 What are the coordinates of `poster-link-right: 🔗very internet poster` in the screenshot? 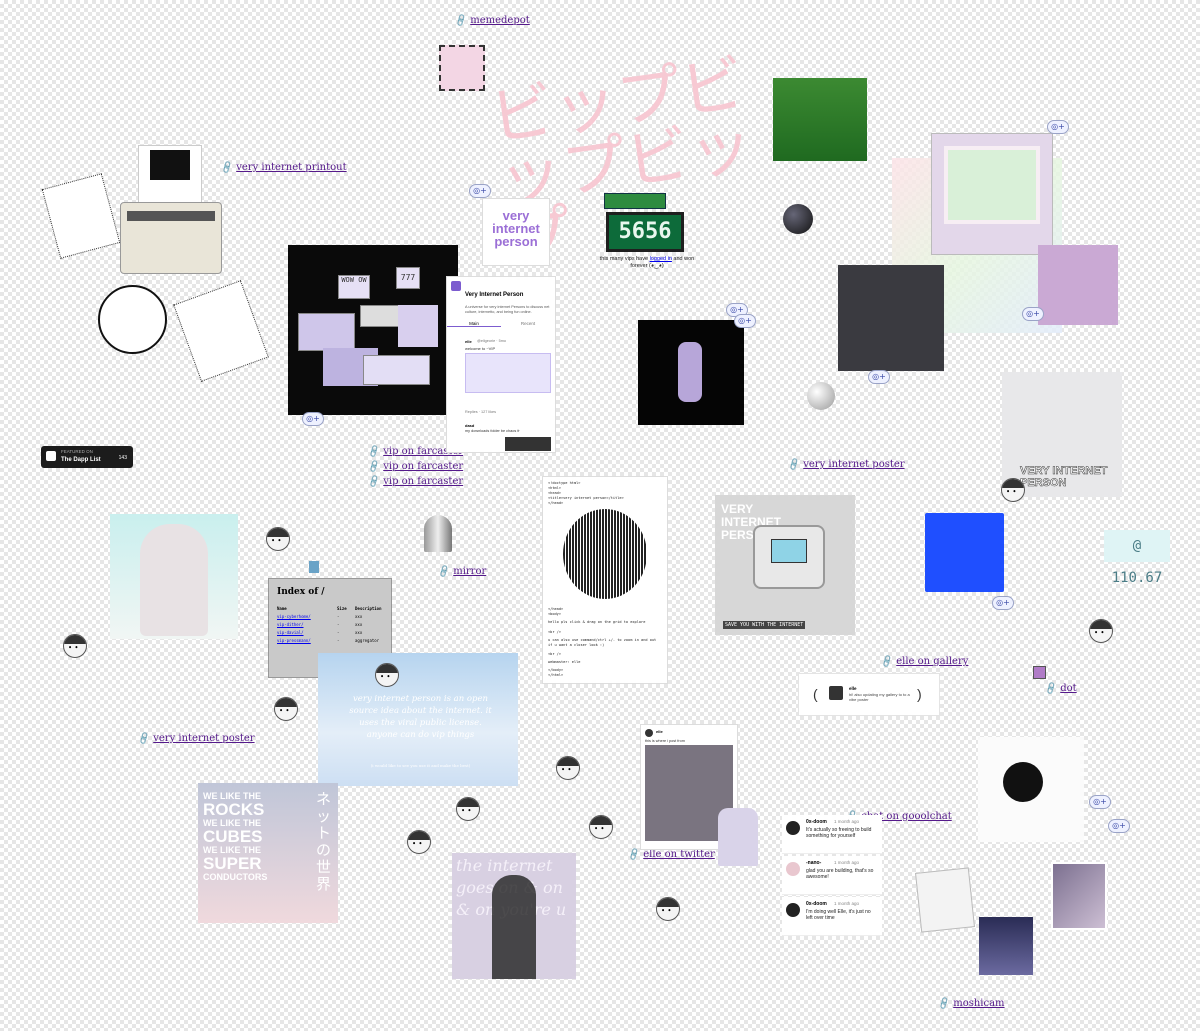 It's located at (845, 465).